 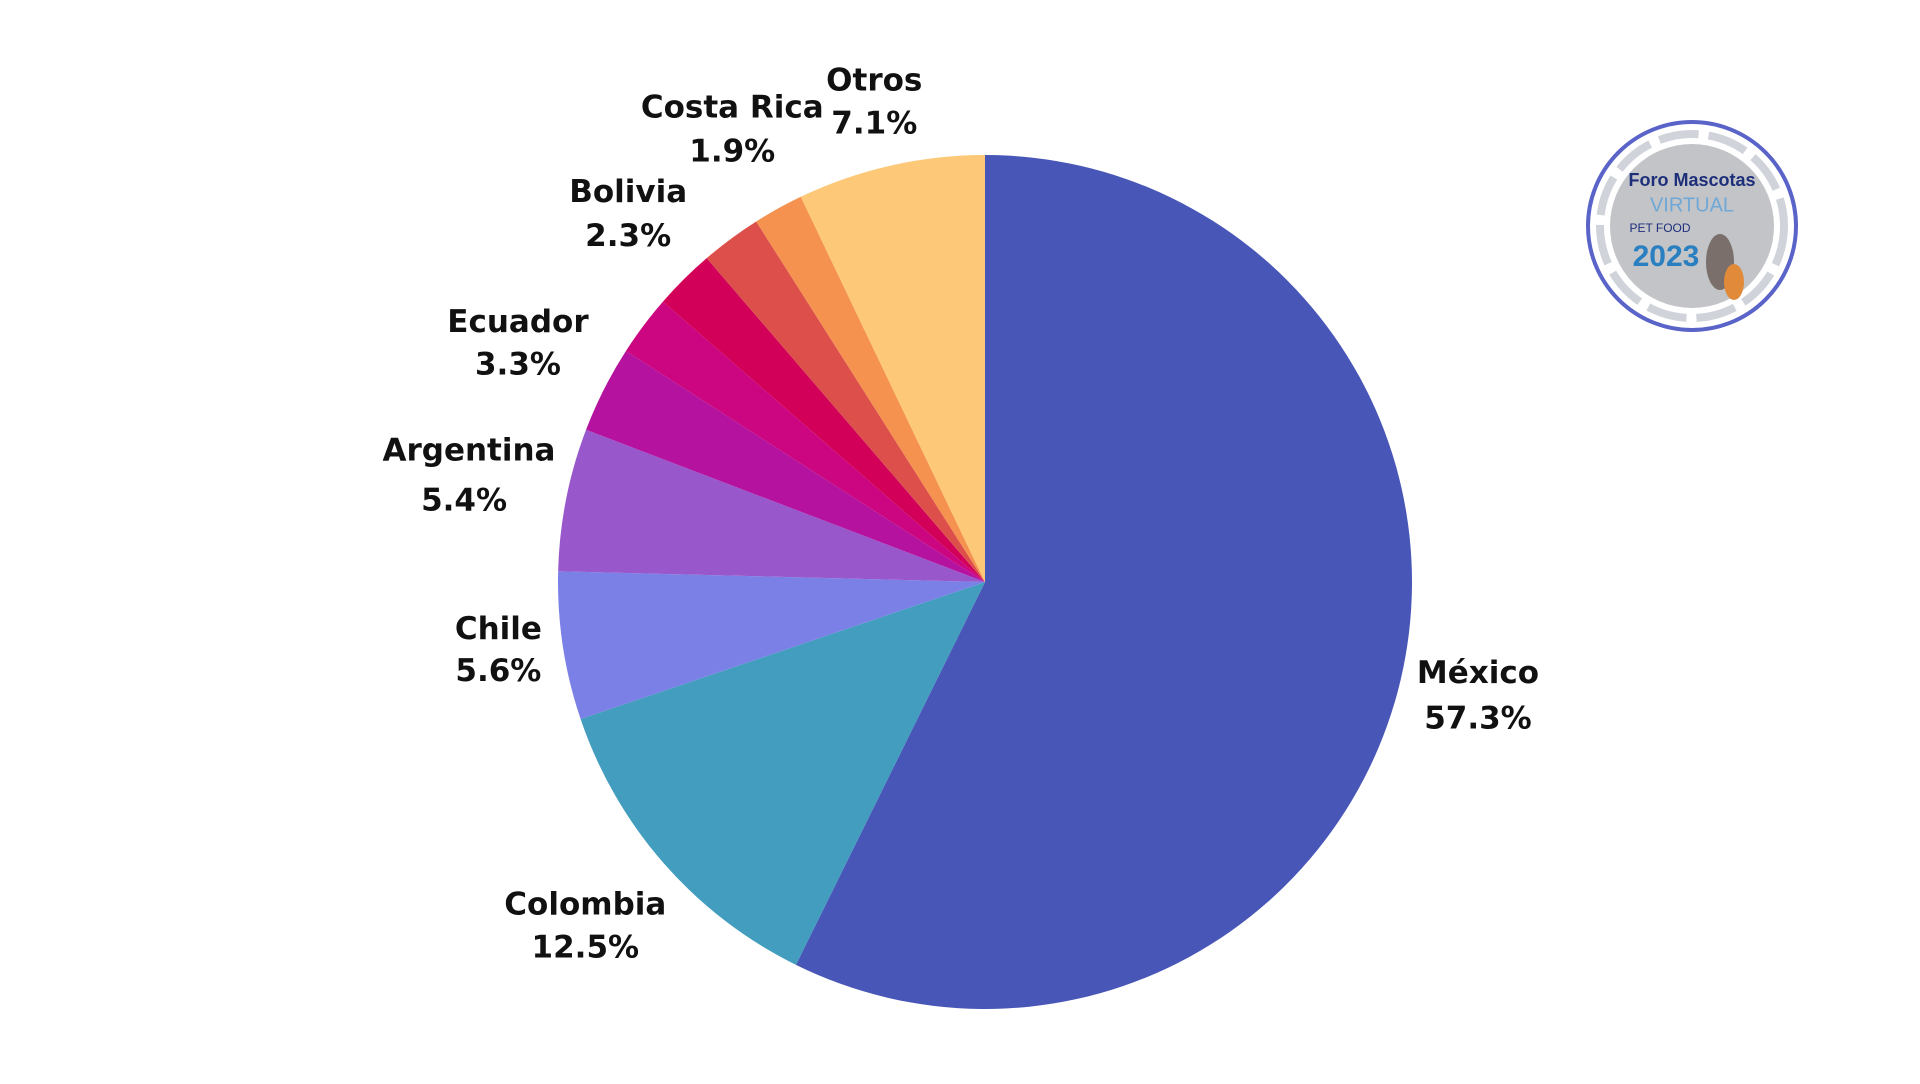 What do you see at coordinates (1659, 228) in the screenshot?
I see `logo-tag: PET FOOD` at bounding box center [1659, 228].